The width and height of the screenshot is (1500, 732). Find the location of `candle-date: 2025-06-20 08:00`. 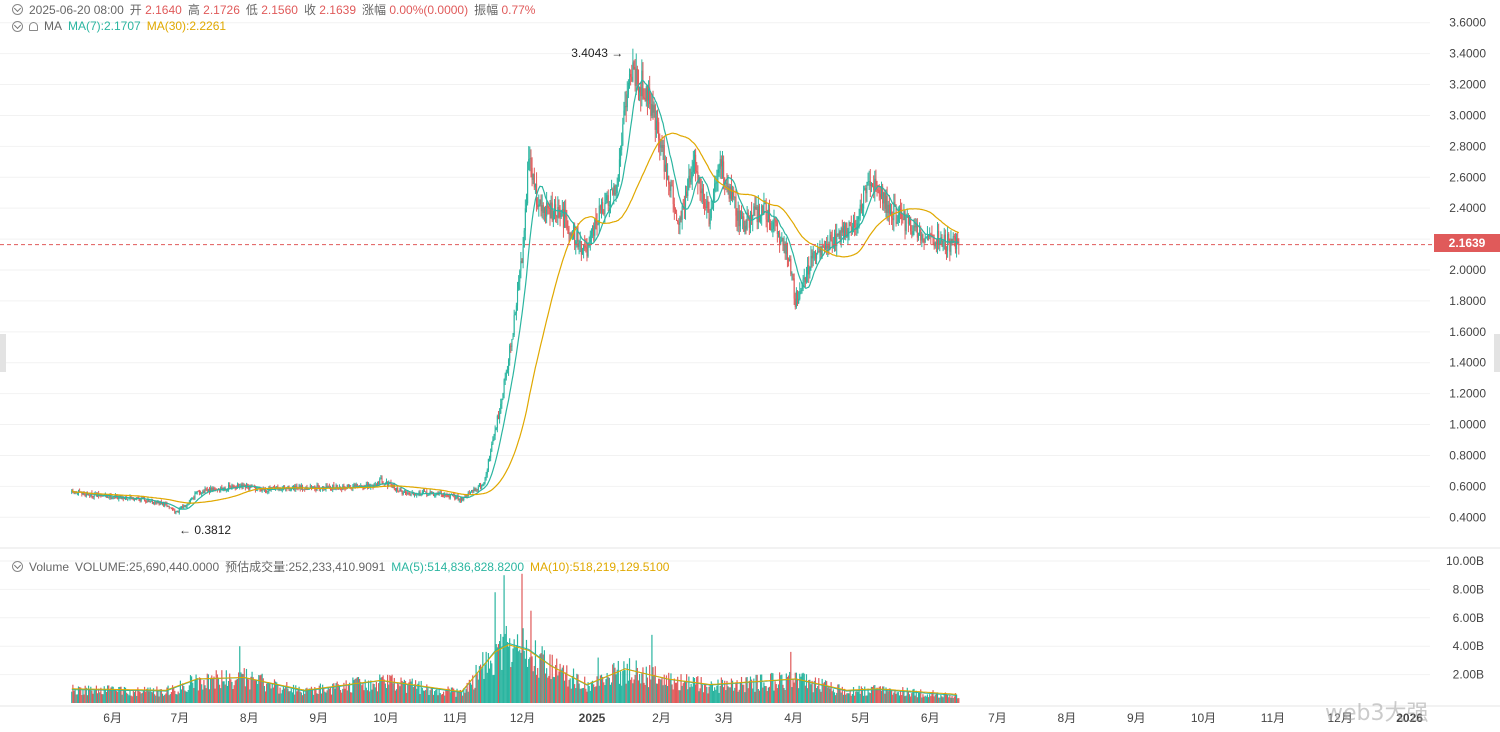

candle-date: 2025-06-20 08:00 is located at coordinates (76, 9).